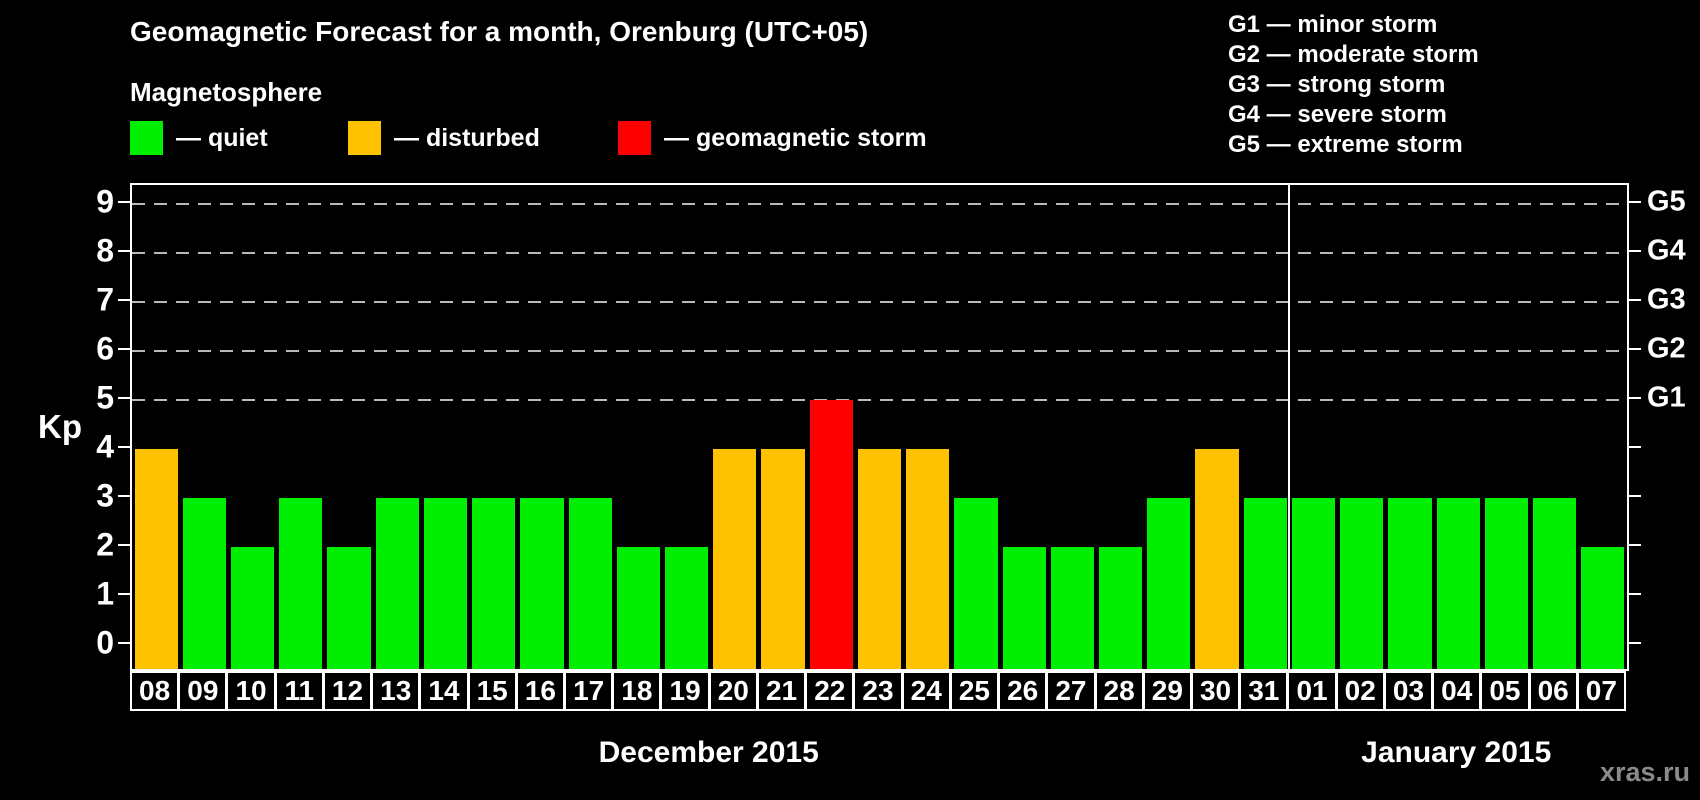  What do you see at coordinates (1666, 201) in the screenshot?
I see `right-axis-label-g5: G5` at bounding box center [1666, 201].